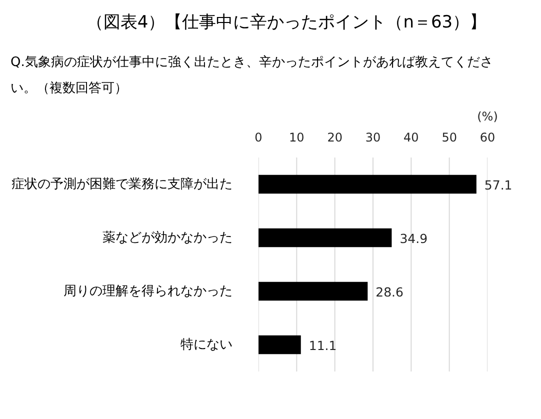 The height and width of the screenshot is (419, 541). What do you see at coordinates (411, 137) in the screenshot?
I see `x-tick-label: 40` at bounding box center [411, 137].